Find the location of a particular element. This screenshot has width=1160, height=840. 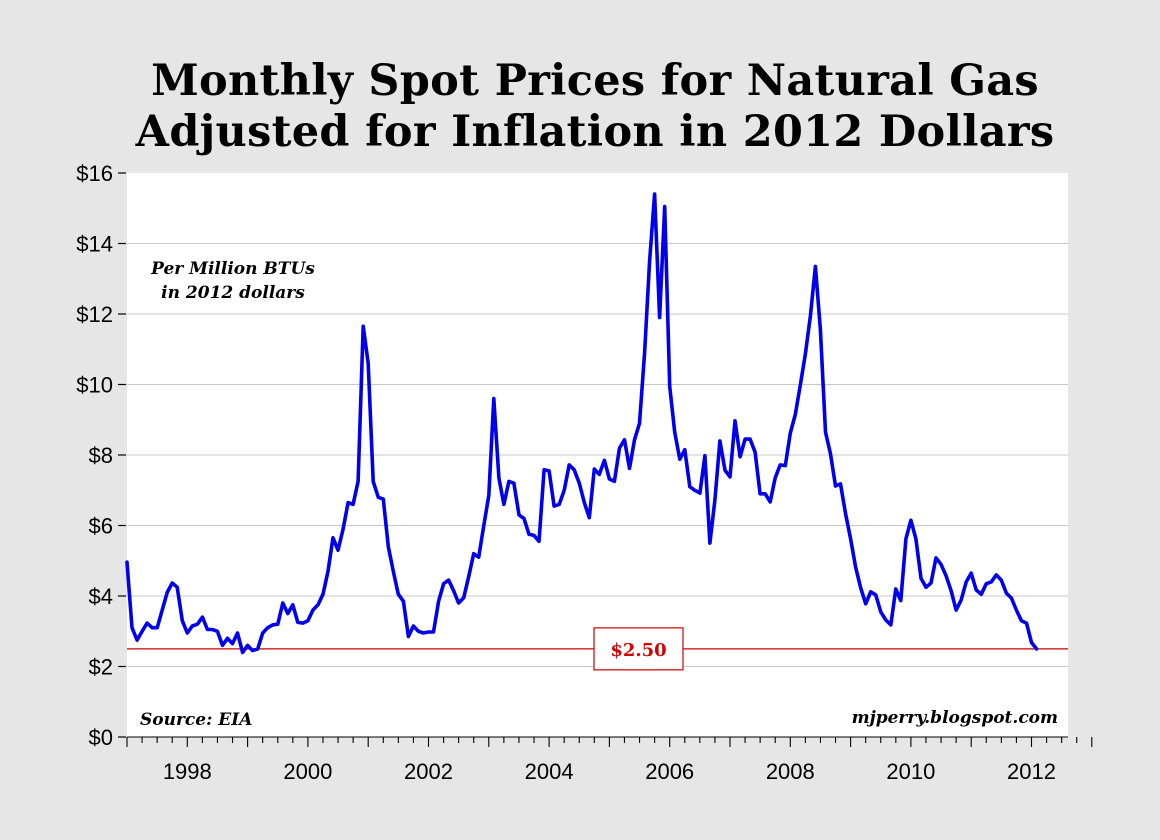

reference-callout-box is located at coordinates (638, 649).